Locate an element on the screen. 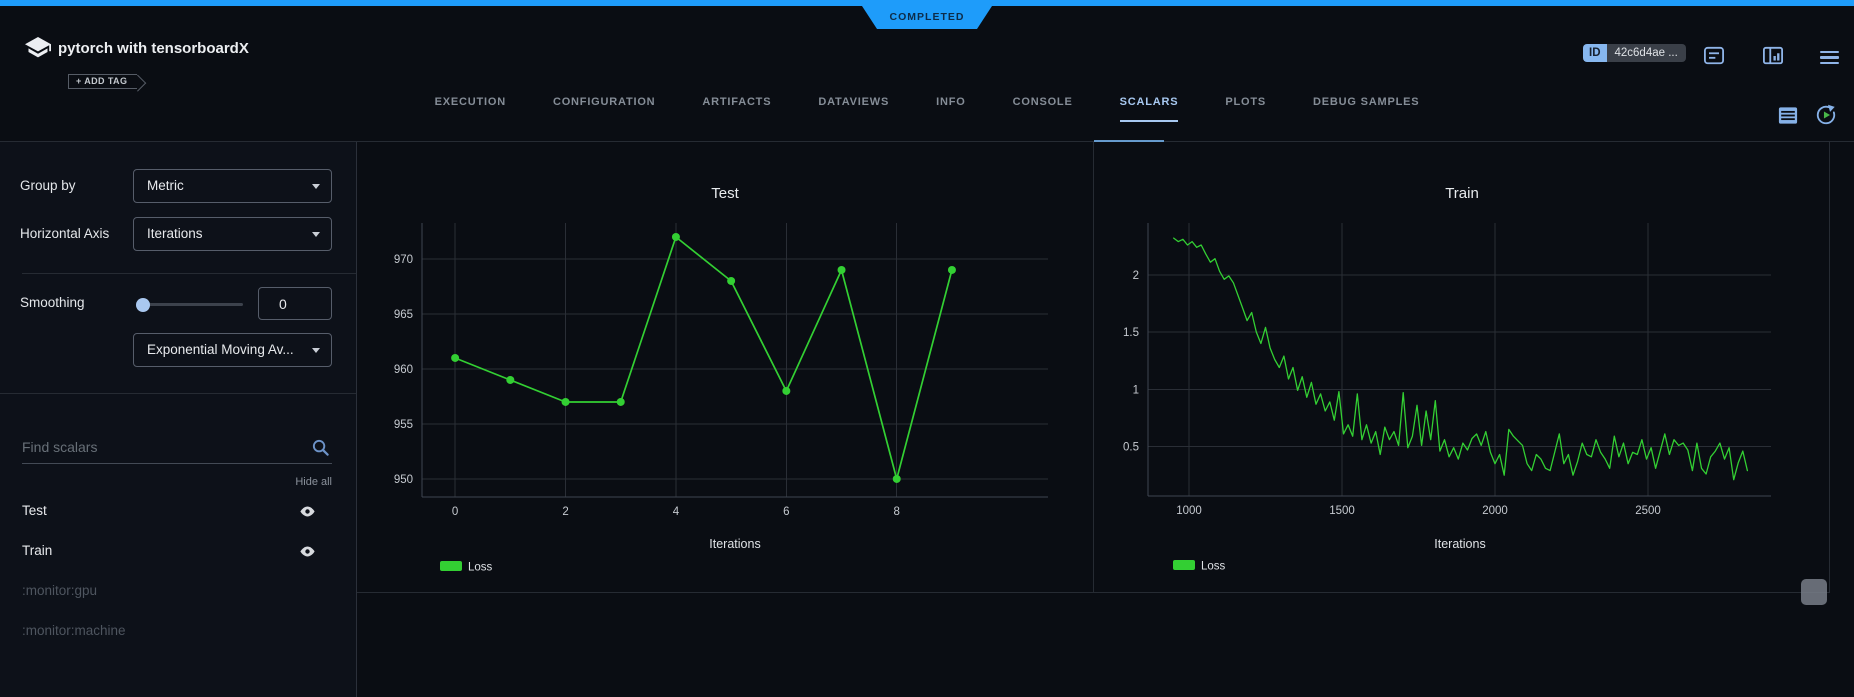 Image resolution: width=1854 pixels, height=697 pixels. y-tick-label: 0.5 is located at coordinates (1131, 448).